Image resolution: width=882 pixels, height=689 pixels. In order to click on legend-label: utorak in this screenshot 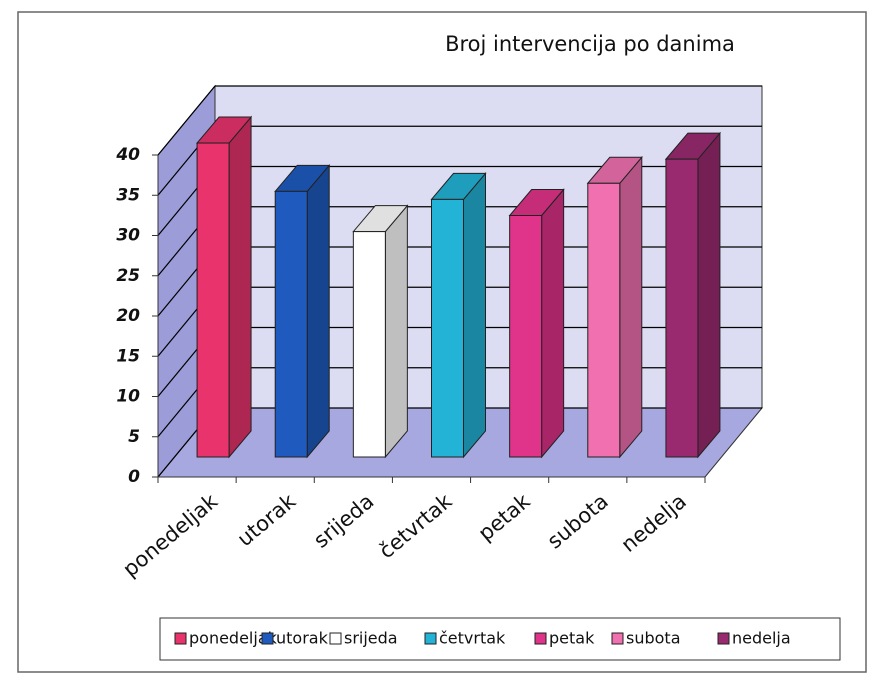, I will do `click(302, 638)`.